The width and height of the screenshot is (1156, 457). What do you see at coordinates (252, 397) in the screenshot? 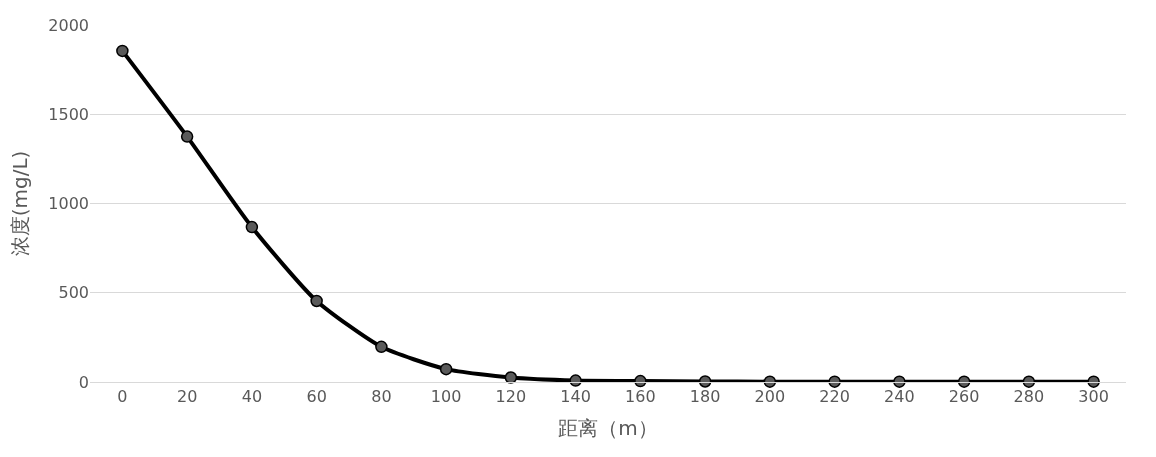
I see `x-tick-label: 40` at bounding box center [252, 397].